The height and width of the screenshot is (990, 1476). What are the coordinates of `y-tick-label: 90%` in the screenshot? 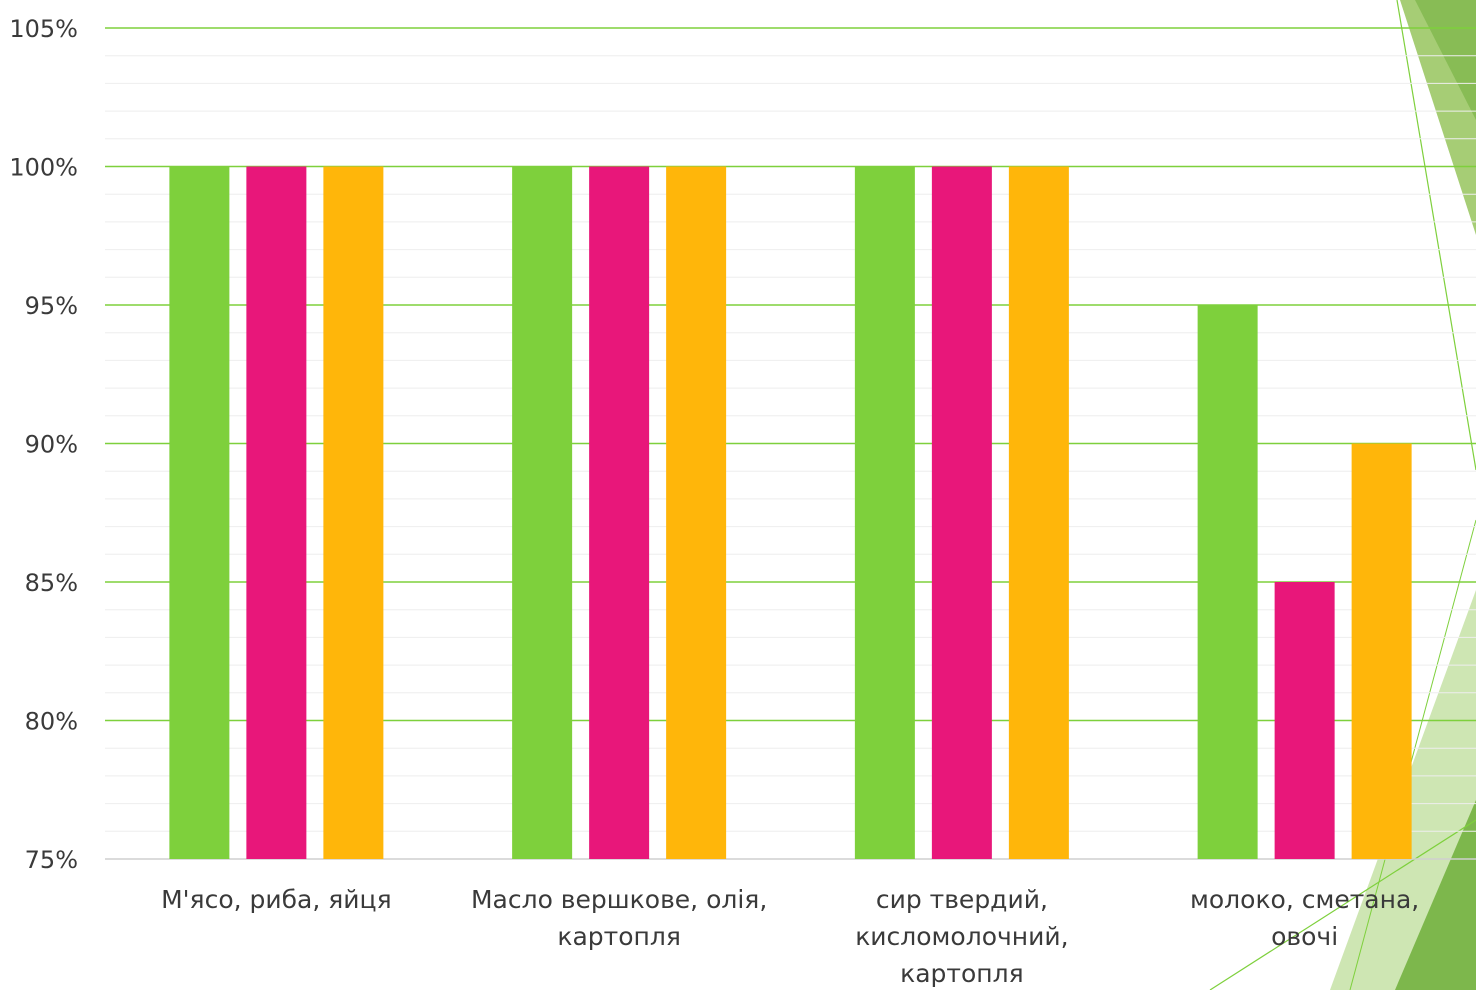 It's located at (51, 445).